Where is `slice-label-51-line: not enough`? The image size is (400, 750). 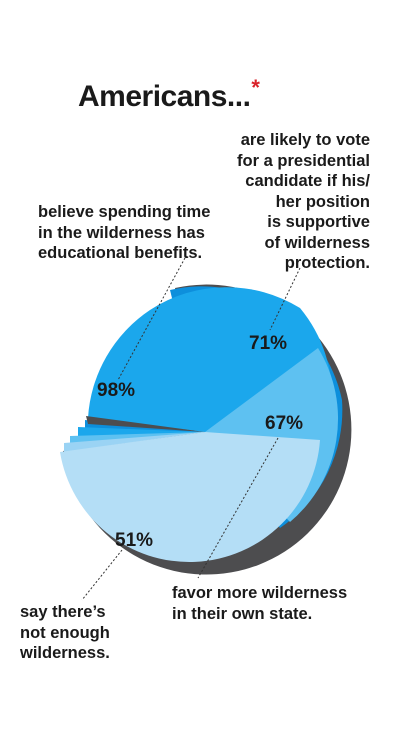
slice-label-51-line: not enough is located at coordinates (65, 632).